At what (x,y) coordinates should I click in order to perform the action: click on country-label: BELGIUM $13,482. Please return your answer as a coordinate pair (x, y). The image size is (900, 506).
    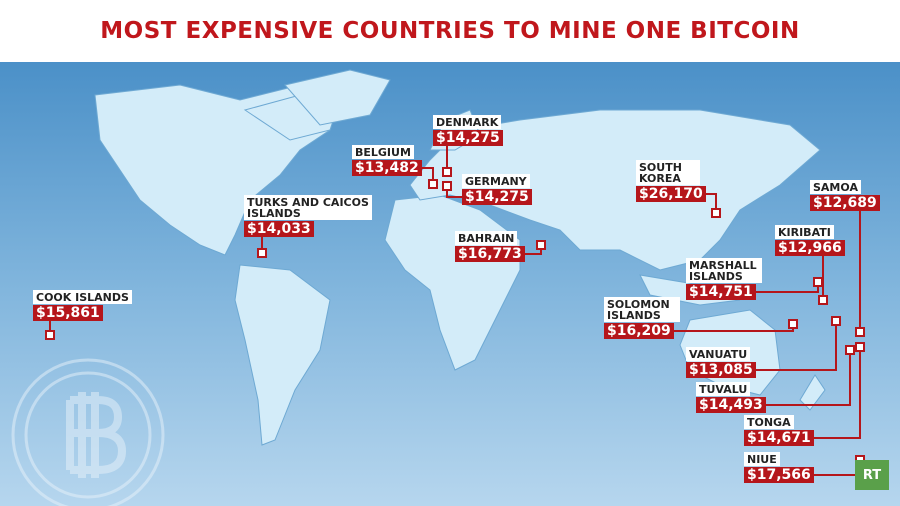
    Looking at the image, I should click on (387, 159).